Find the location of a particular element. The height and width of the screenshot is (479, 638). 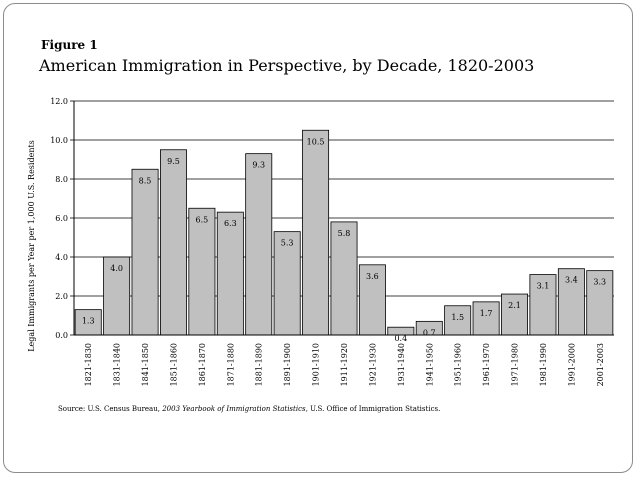

data-label: 2.1 is located at coordinates (514, 305).